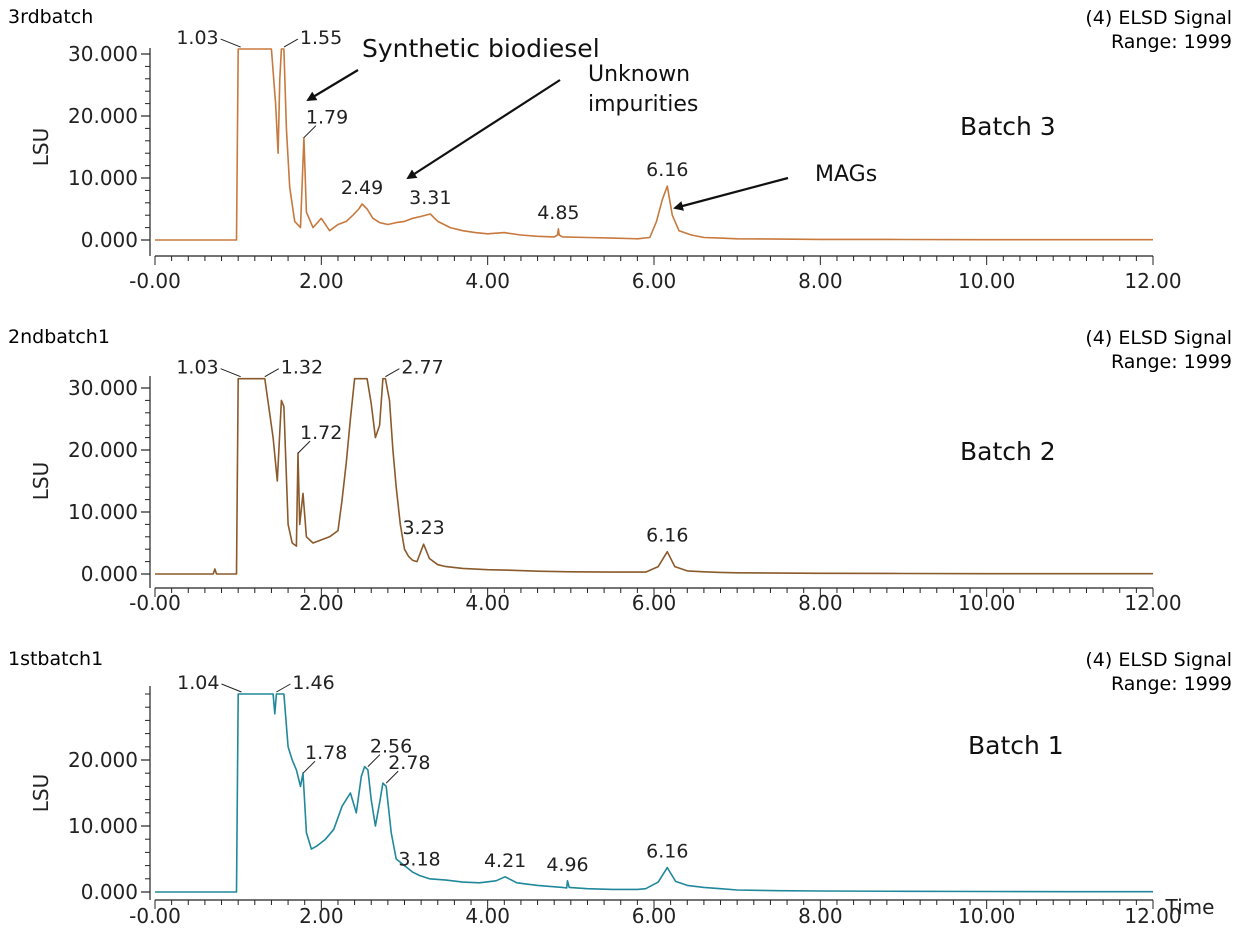 The width and height of the screenshot is (1252, 936). Describe the element at coordinates (51, 17) in the screenshot. I see `sample-name: 3rdbatch` at that location.